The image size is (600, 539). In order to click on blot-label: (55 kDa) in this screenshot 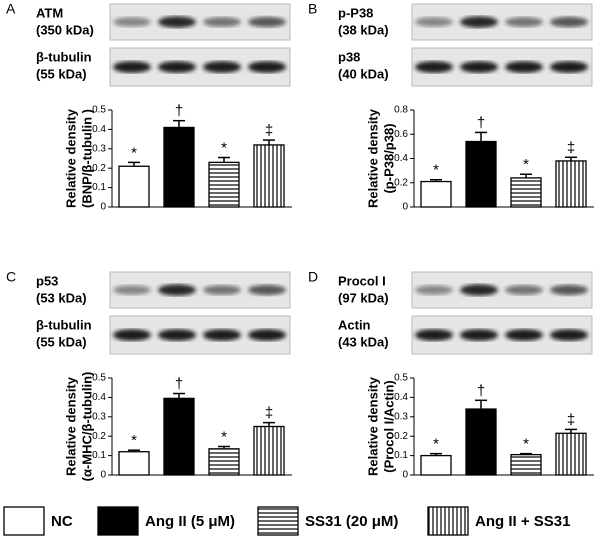, I will do `click(61, 341)`.